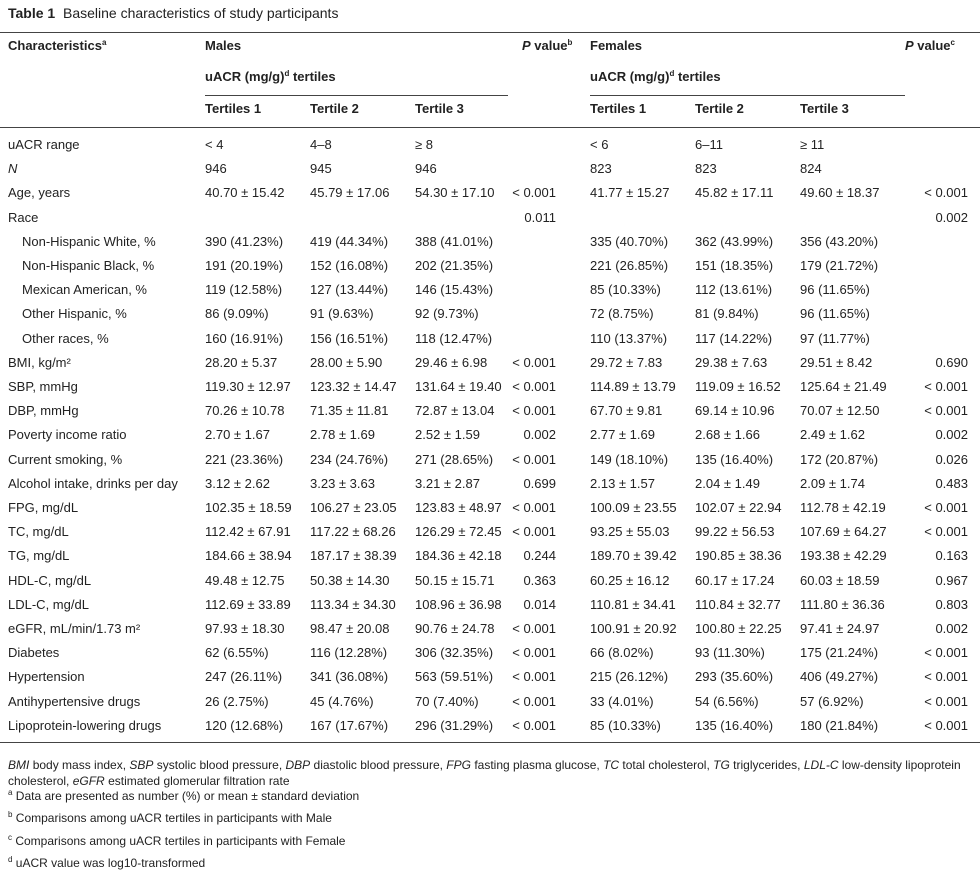 This screenshot has width=980, height=875. Describe the element at coordinates (629, 265) in the screenshot. I see `cell: 221 (26.85%)` at that location.